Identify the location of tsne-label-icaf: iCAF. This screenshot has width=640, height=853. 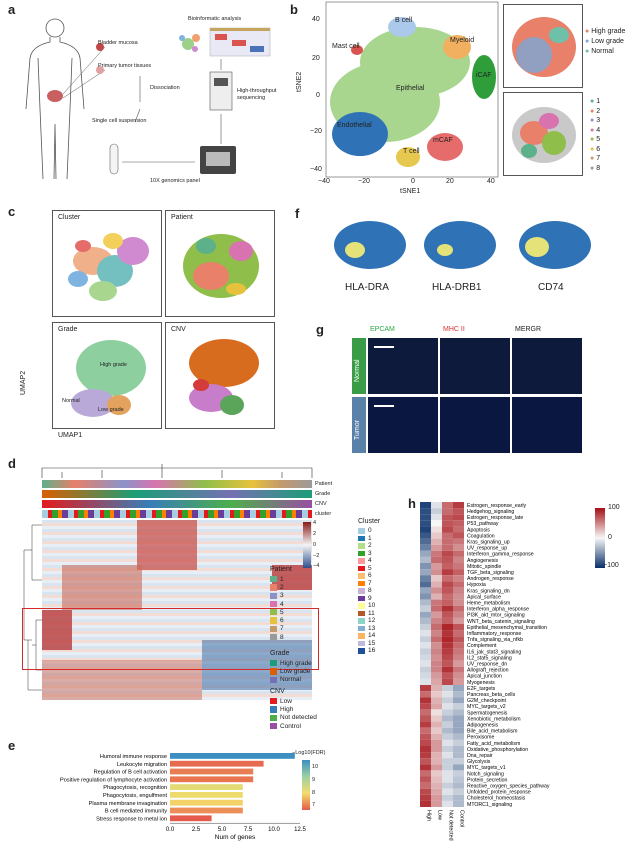
(484, 75).